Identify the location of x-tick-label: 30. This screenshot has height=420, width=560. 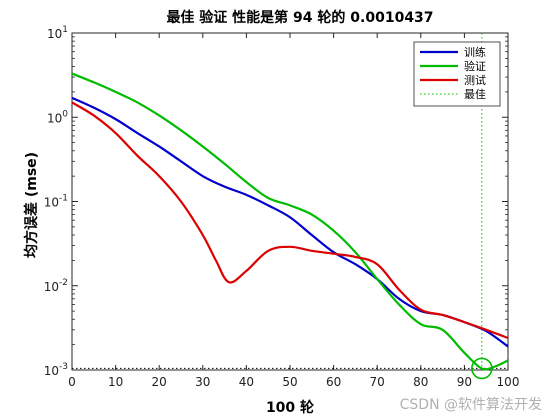
(202, 382).